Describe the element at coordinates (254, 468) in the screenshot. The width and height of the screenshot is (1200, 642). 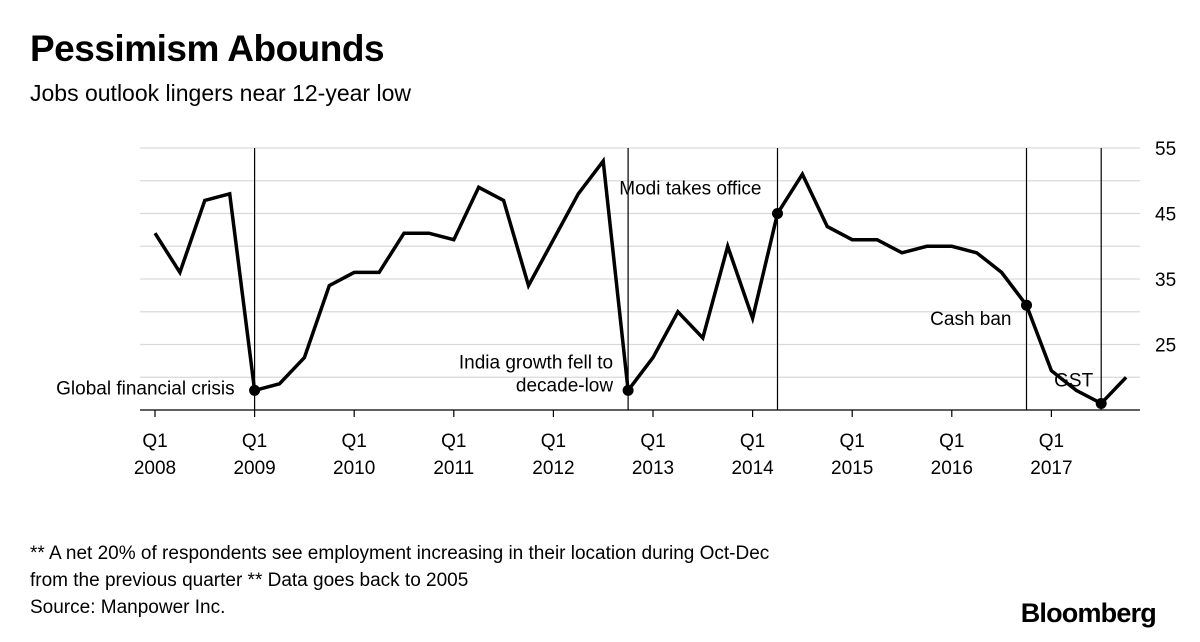
I see `x-tick-year: 2009` at that location.